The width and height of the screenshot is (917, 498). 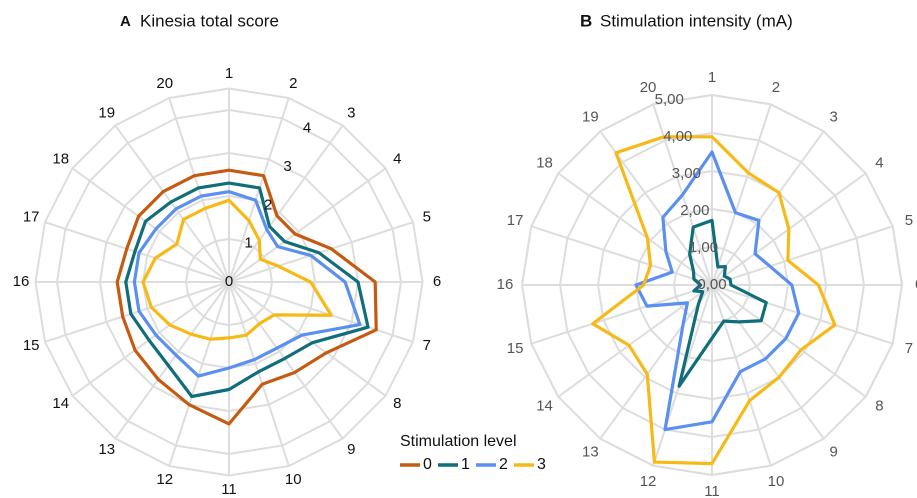 I want to click on chart-title: Kinesia total score, so click(x=209, y=20).